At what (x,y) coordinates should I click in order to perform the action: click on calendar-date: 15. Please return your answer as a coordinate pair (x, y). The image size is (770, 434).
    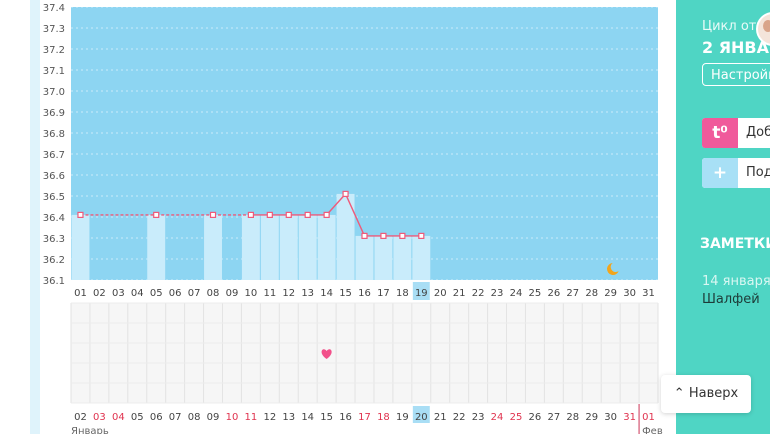
    Looking at the image, I should click on (326, 417).